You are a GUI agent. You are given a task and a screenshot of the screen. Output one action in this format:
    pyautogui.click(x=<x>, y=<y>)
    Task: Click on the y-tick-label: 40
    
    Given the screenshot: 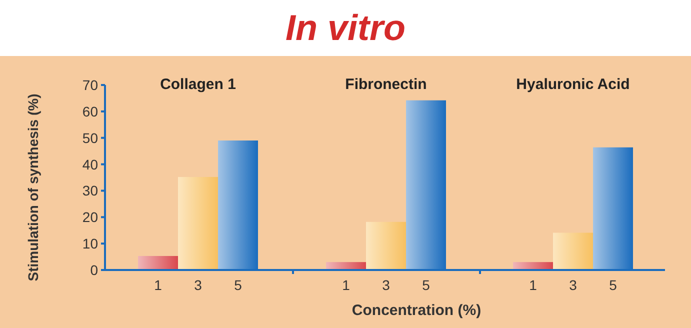 What is the action you would take?
    pyautogui.click(x=90, y=164)
    